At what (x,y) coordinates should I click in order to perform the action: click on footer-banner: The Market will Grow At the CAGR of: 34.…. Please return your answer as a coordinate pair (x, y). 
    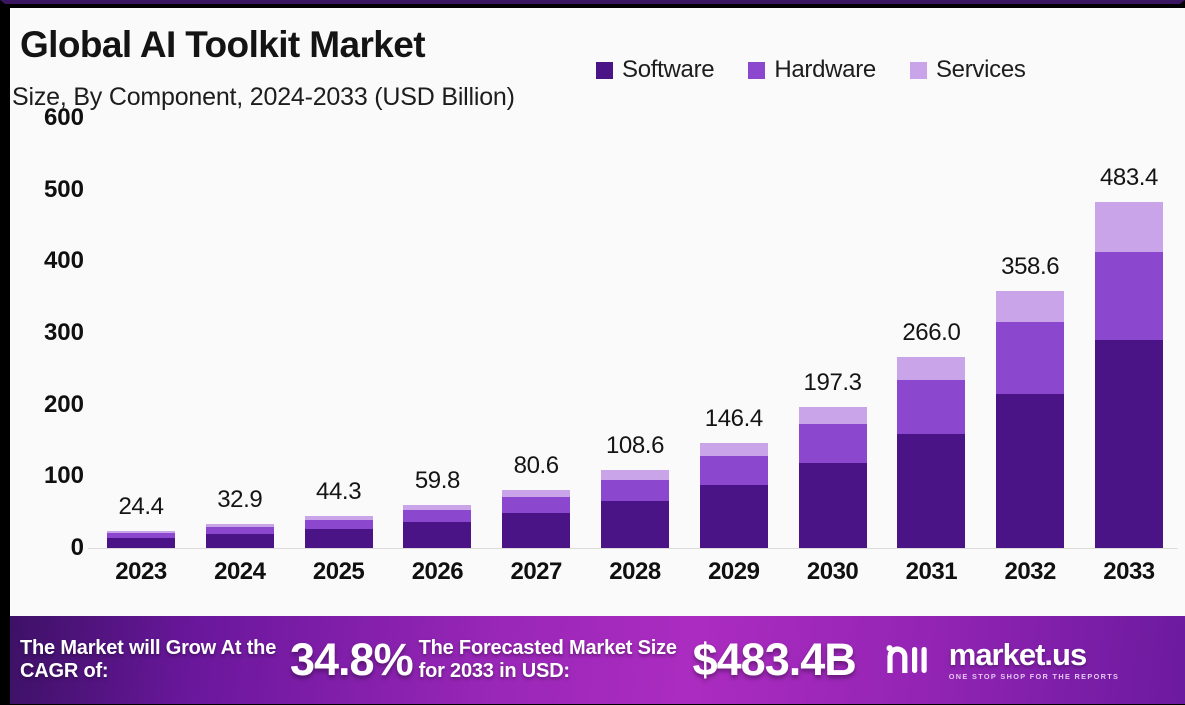
    Looking at the image, I should click on (597, 660).